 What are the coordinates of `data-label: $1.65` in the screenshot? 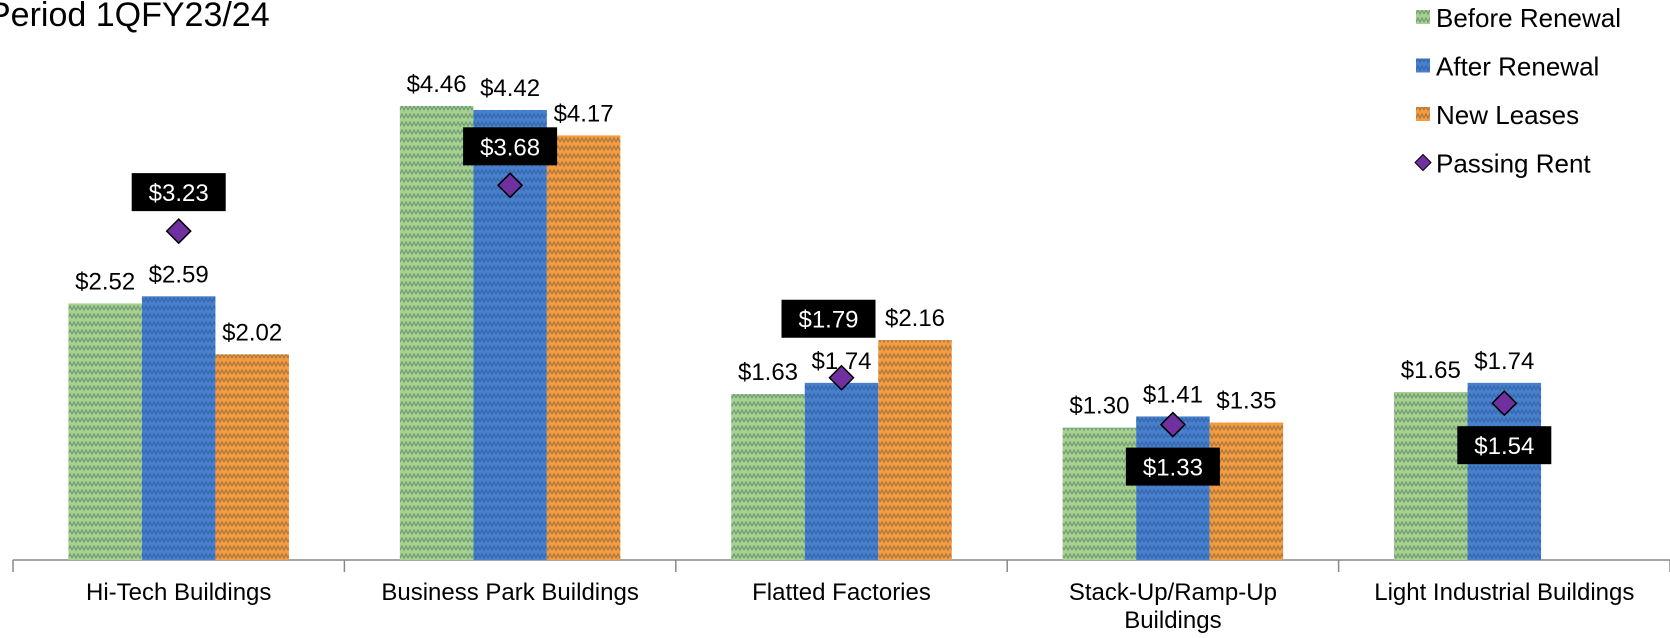 It's located at (1431, 370).